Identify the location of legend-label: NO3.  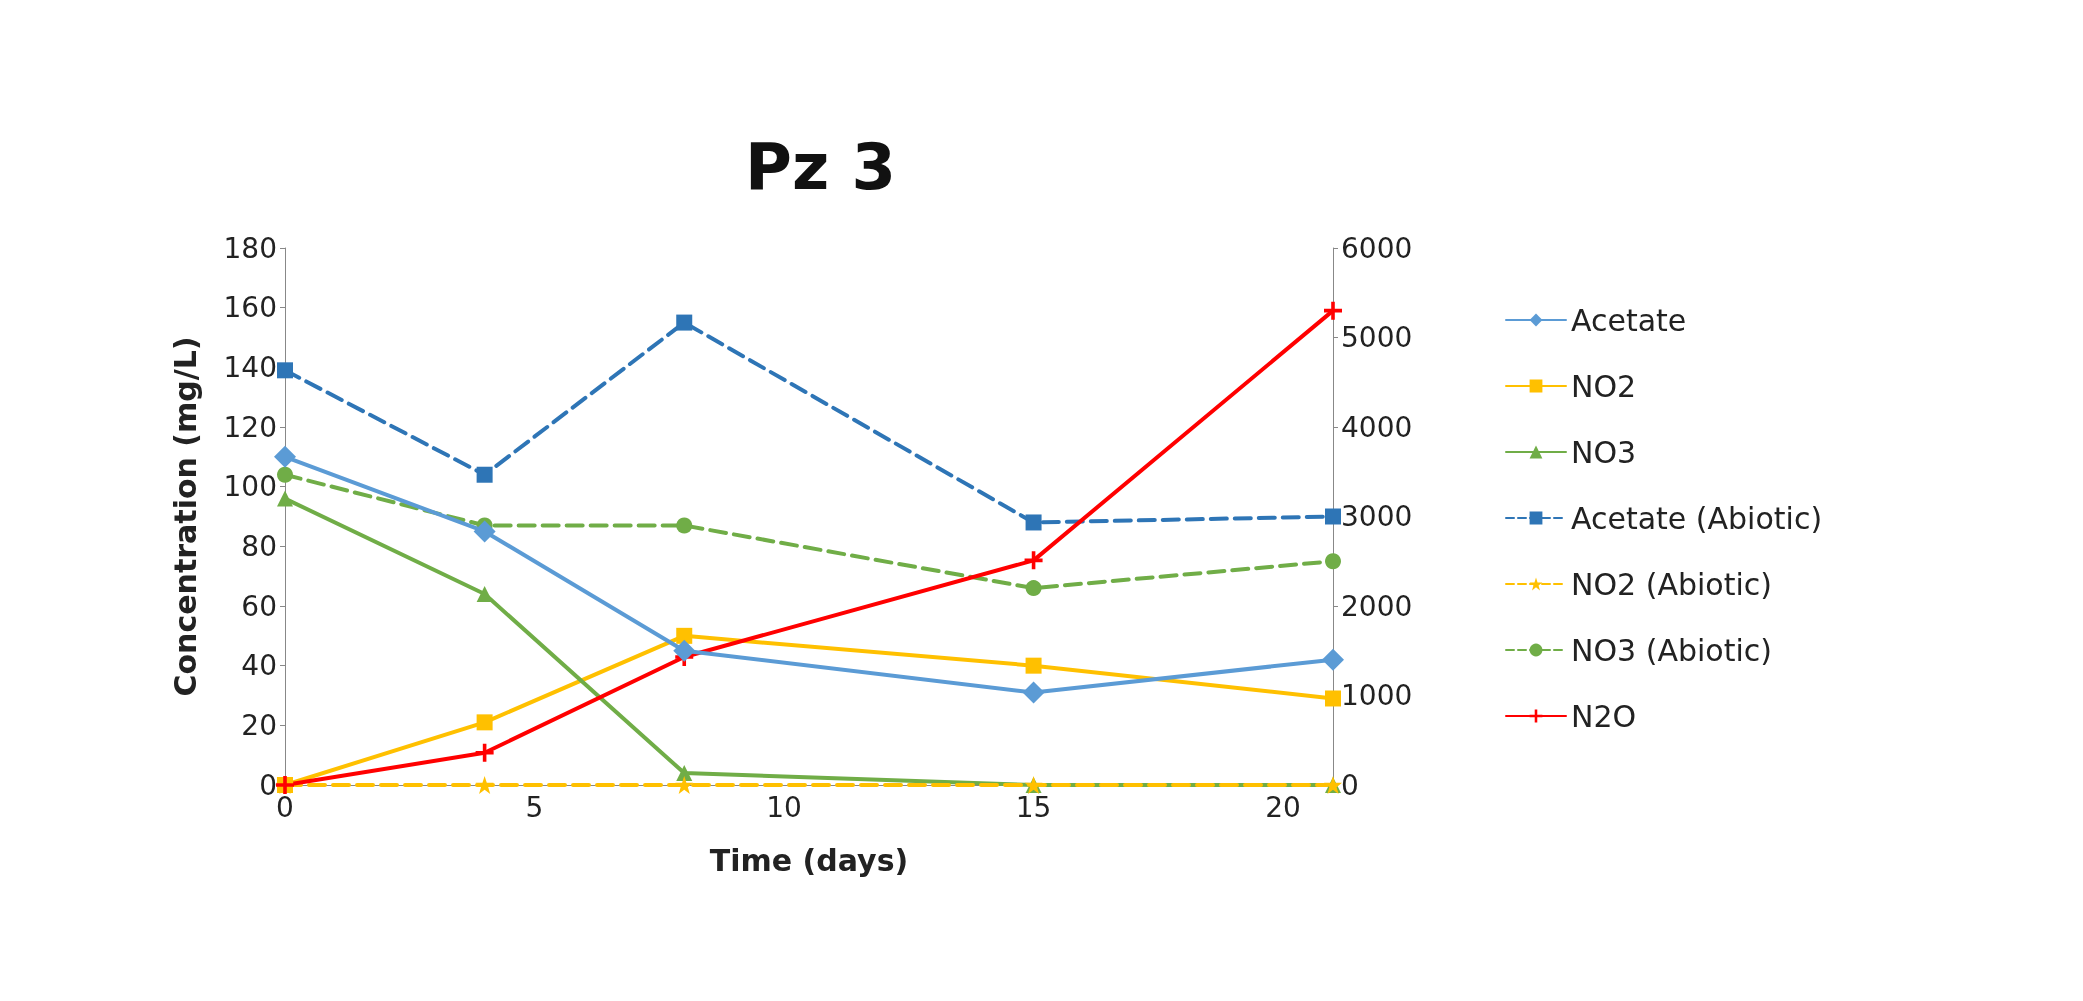
(1604, 452).